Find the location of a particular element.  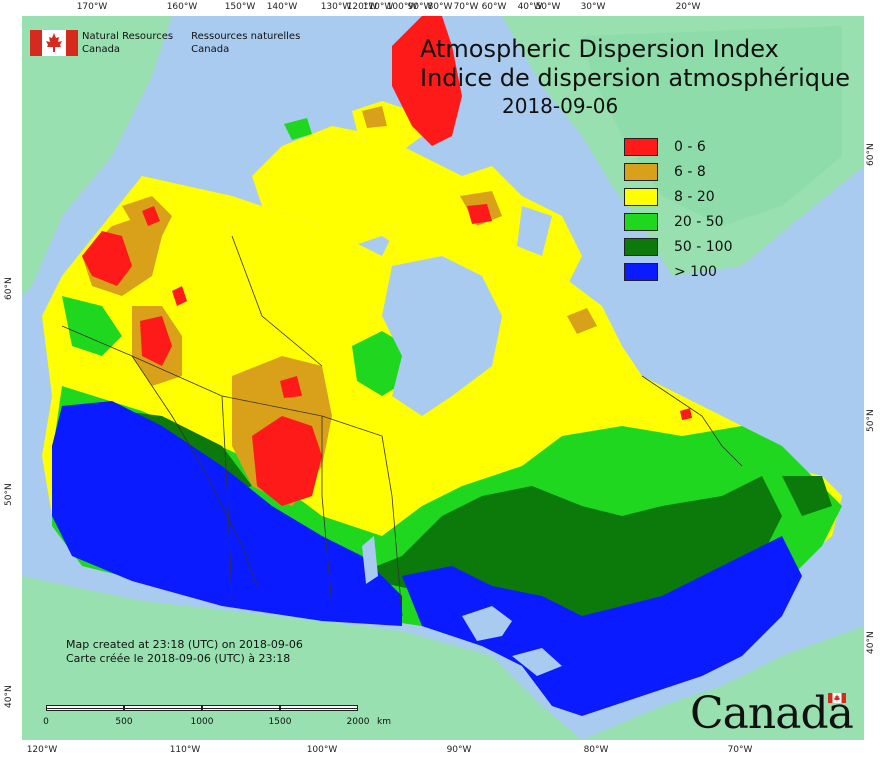

title-french: Indice de dispersion atmosphérique is located at coordinates (635, 78).